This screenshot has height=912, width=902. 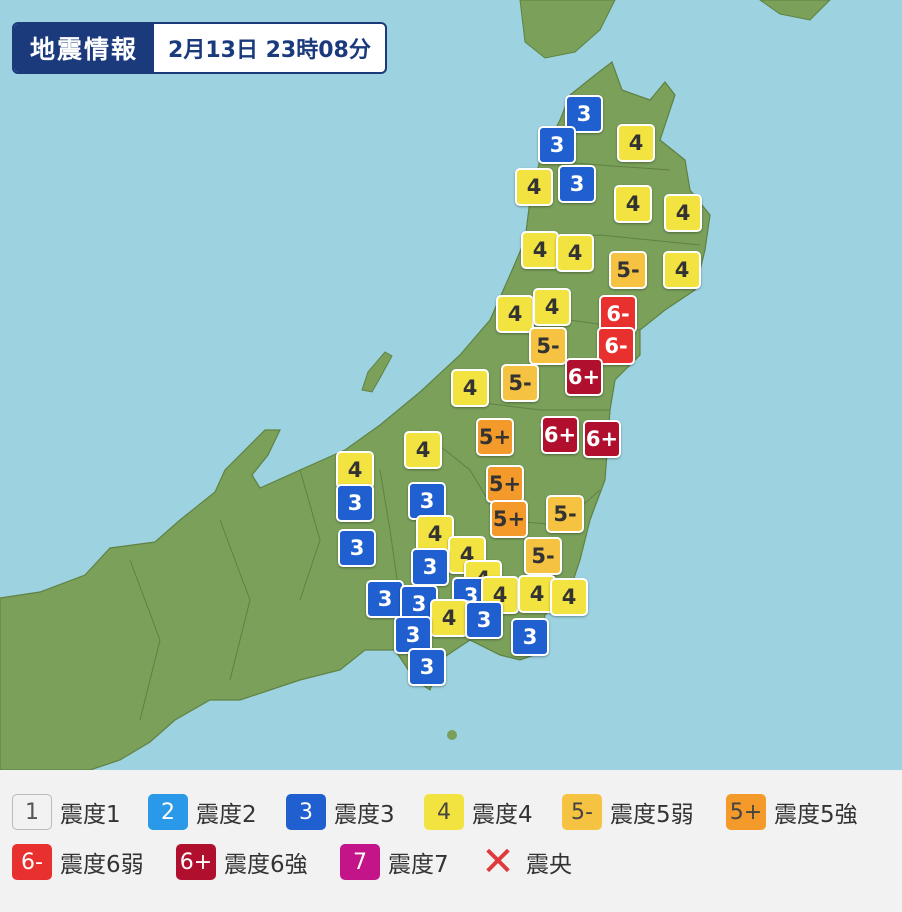 I want to click on info-datetime: 2月13日 23時08分, so click(x=269, y=50).